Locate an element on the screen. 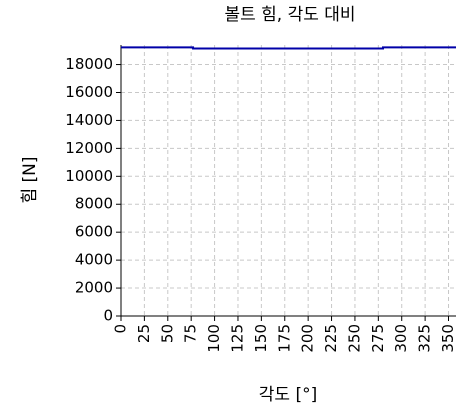 The width and height of the screenshot is (472, 413). y-axis-label: 힘 [N] is located at coordinates (30, 179).